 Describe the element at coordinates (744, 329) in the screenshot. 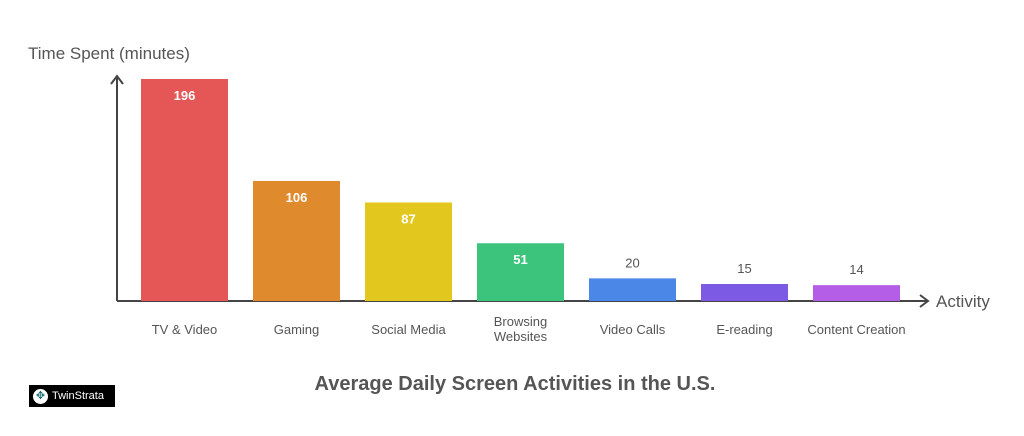

I see `x-tick-label: E-reading` at that location.